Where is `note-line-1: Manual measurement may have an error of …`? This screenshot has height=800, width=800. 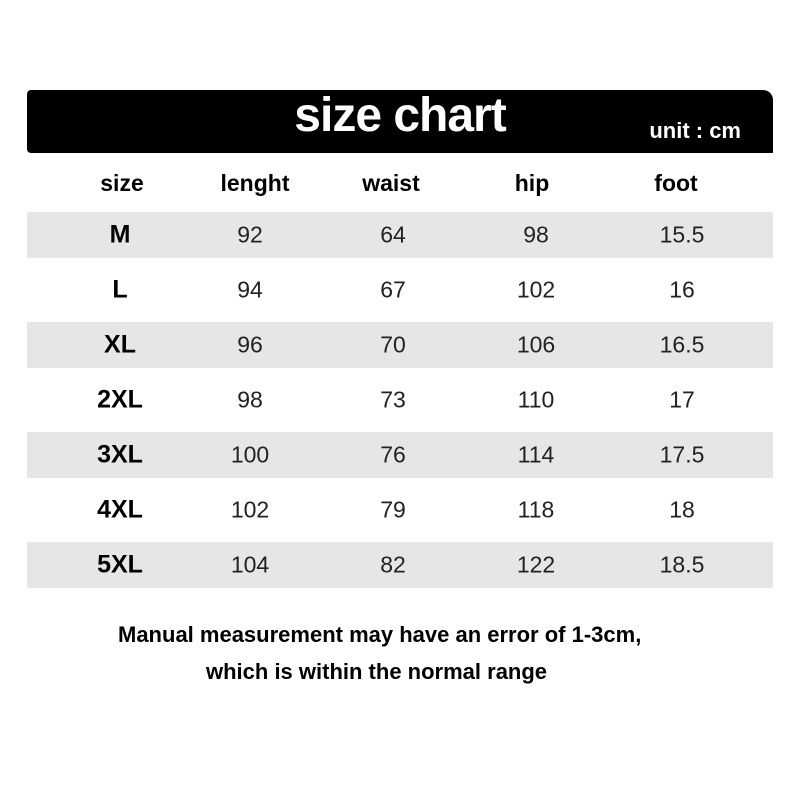
note-line-1: Manual measurement may have an error of … is located at coordinates (380, 634).